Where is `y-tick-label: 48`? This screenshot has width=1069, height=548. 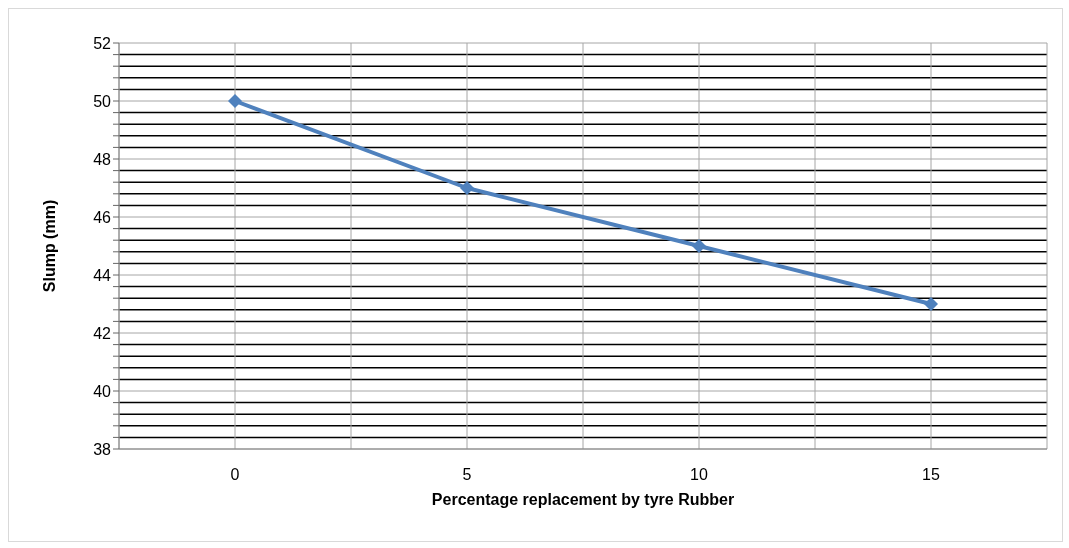 y-tick-label: 48 is located at coordinates (102, 159).